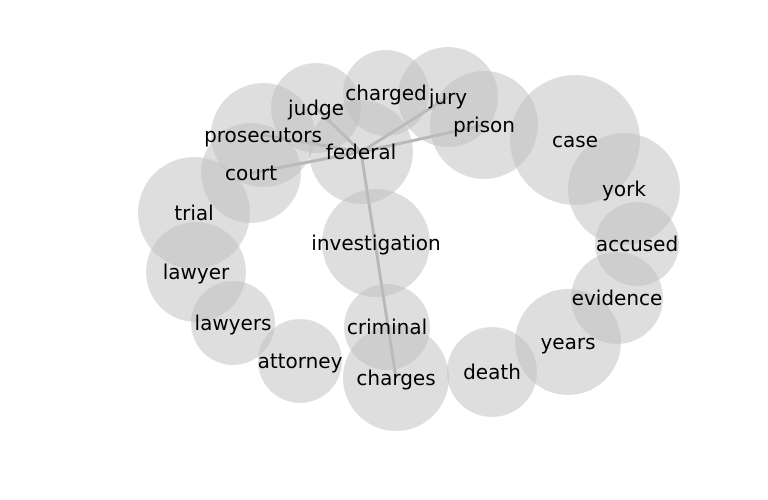 The image size is (768, 500). Describe the element at coordinates (575, 140) in the screenshot. I see `node-label-case: case` at that location.